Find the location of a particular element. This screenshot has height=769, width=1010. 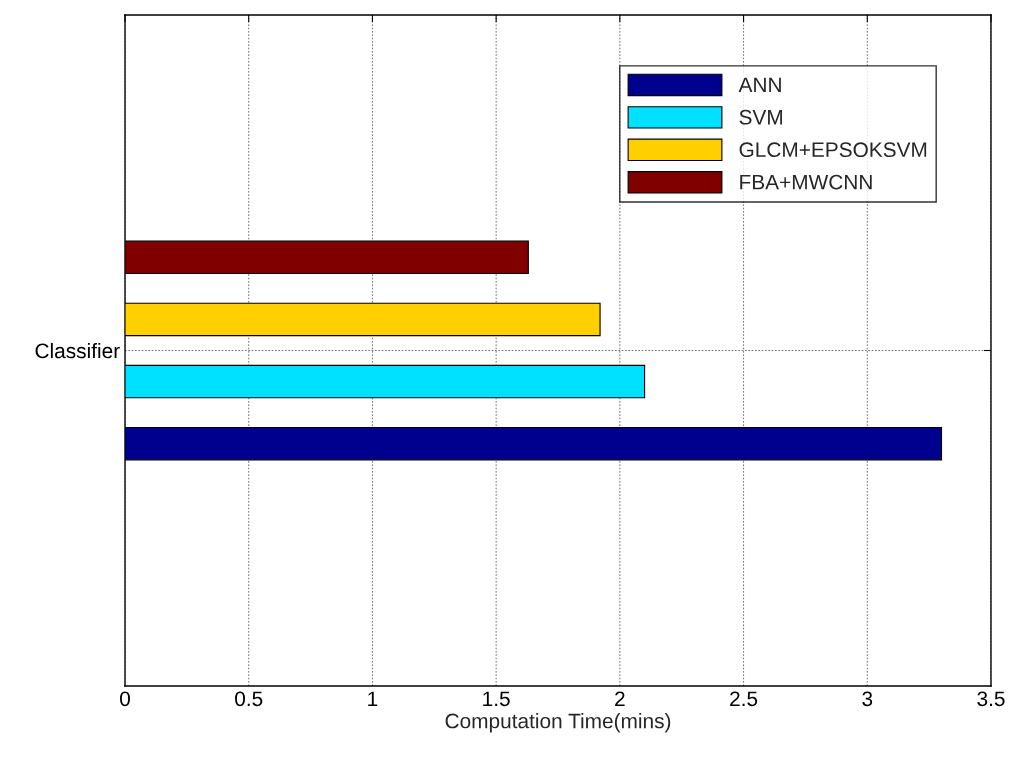

x-axis-title: Computation Time(mins) is located at coordinates (558, 723).